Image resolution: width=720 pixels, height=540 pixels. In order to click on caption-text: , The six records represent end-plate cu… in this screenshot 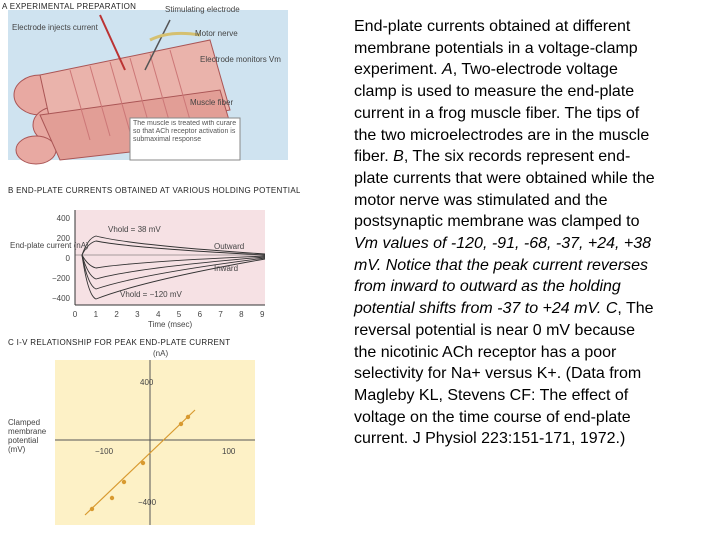, I will do `click(504, 189)`.